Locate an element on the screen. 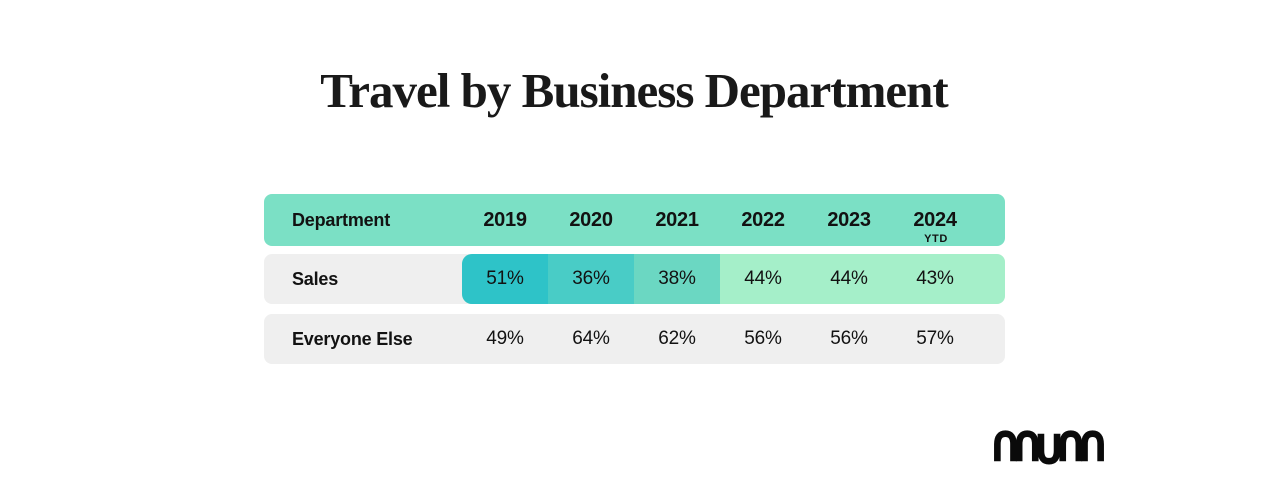 Image resolution: width=1268 pixels, height=503 pixels. table-row-sales: Sales 51% 36% 38% 44% 44% 43% is located at coordinates (634, 279).